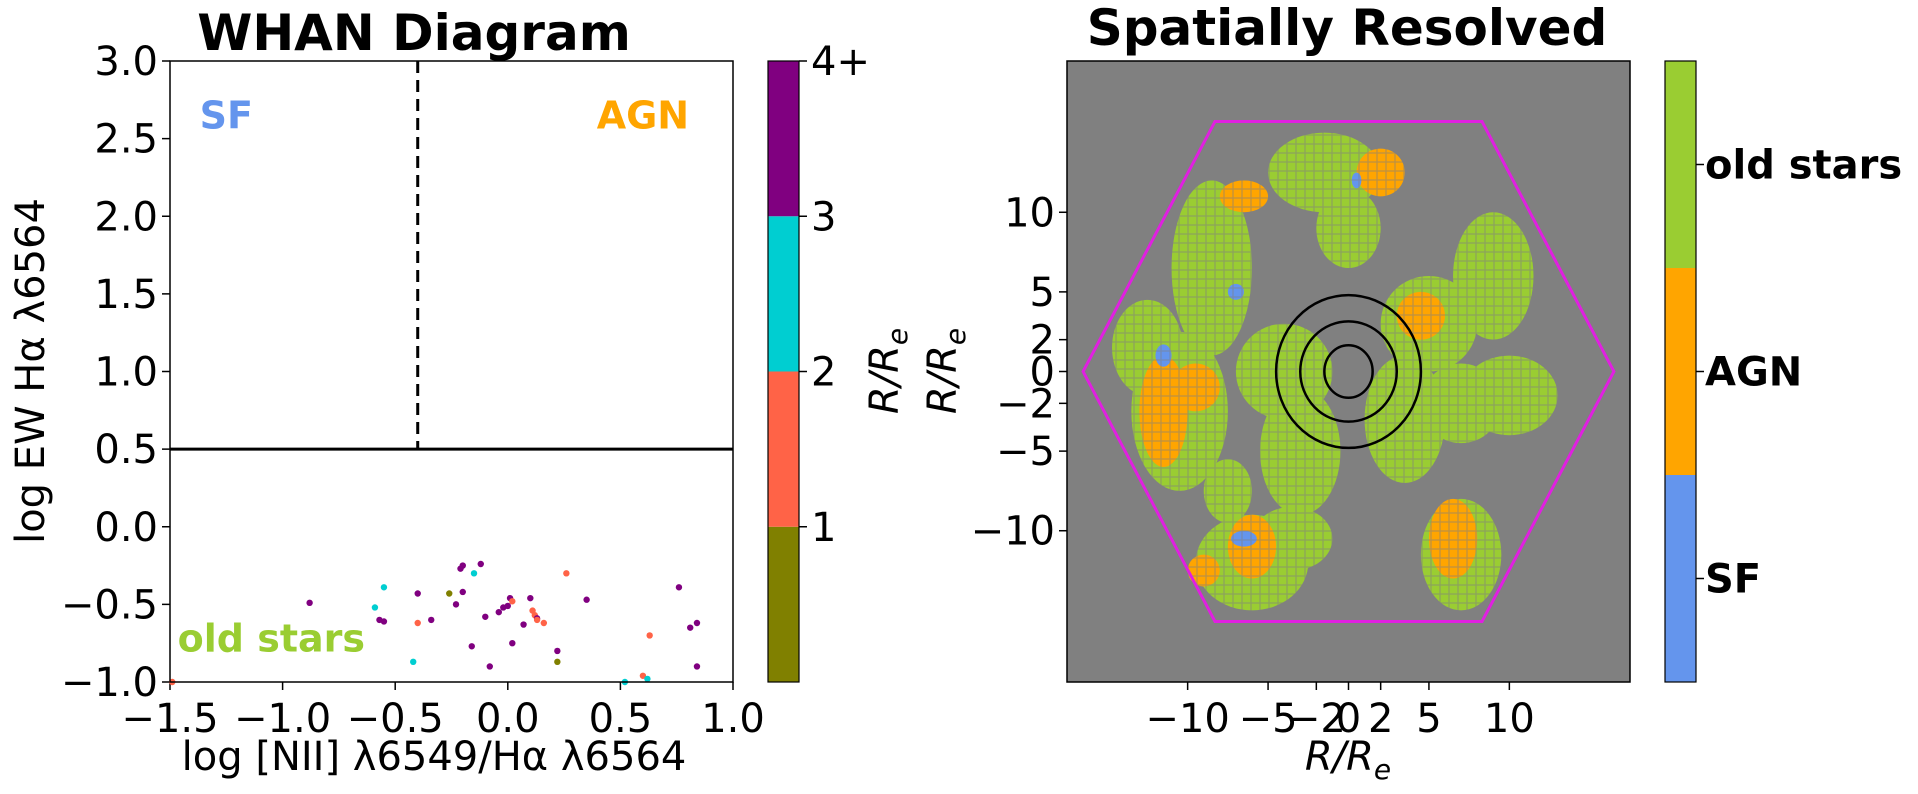 Image resolution: width=1918 pixels, height=794 pixels. I want to click on radius-colorbar-ticks: 1 2 3 4+, so click(834, 295).